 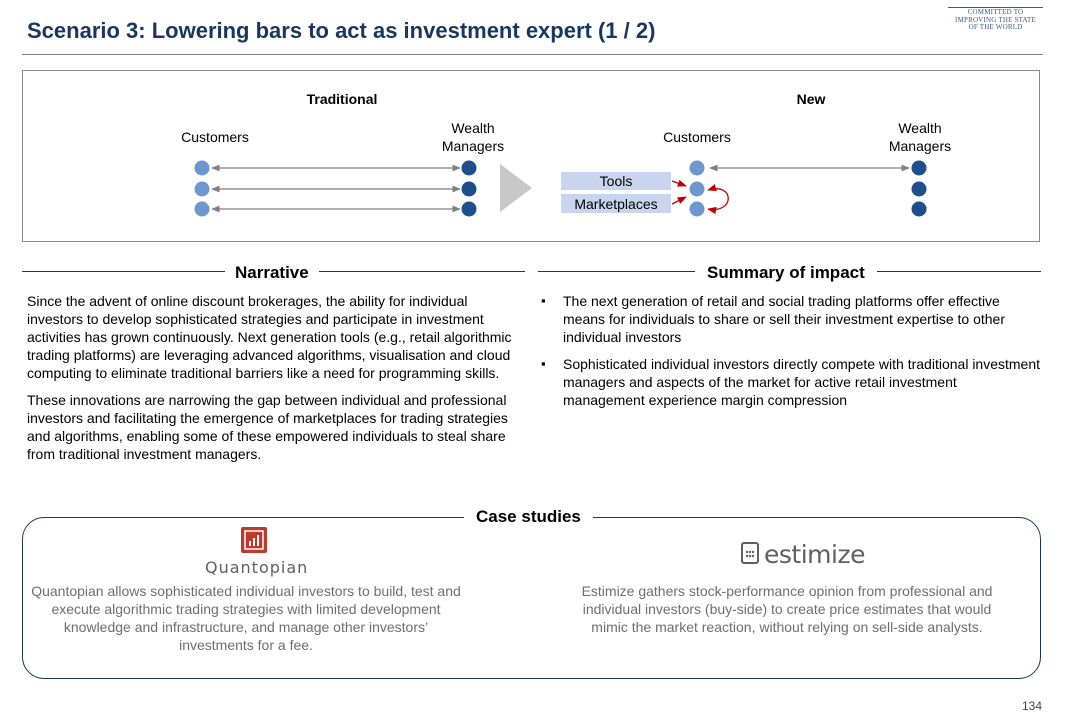 I want to click on logo-line-1: COMMITTED TO, so click(x=995, y=12).